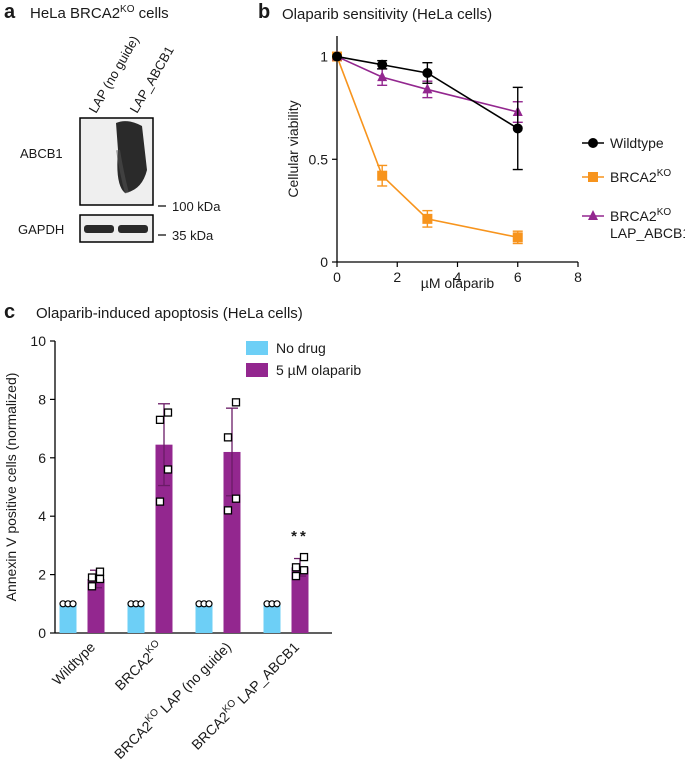  Describe the element at coordinates (518, 277) in the screenshot. I see `x-tick-label: 6` at that location.